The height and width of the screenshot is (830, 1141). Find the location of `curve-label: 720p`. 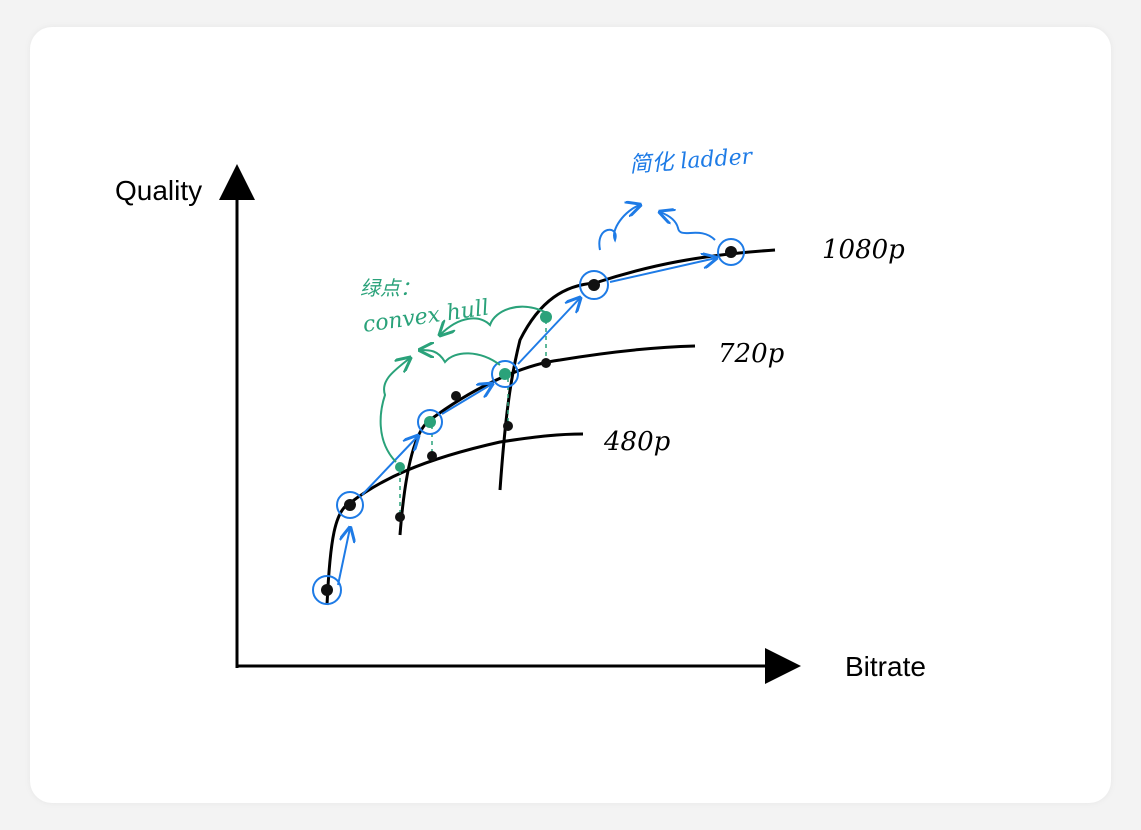

curve-label: 720p is located at coordinates (751, 354).